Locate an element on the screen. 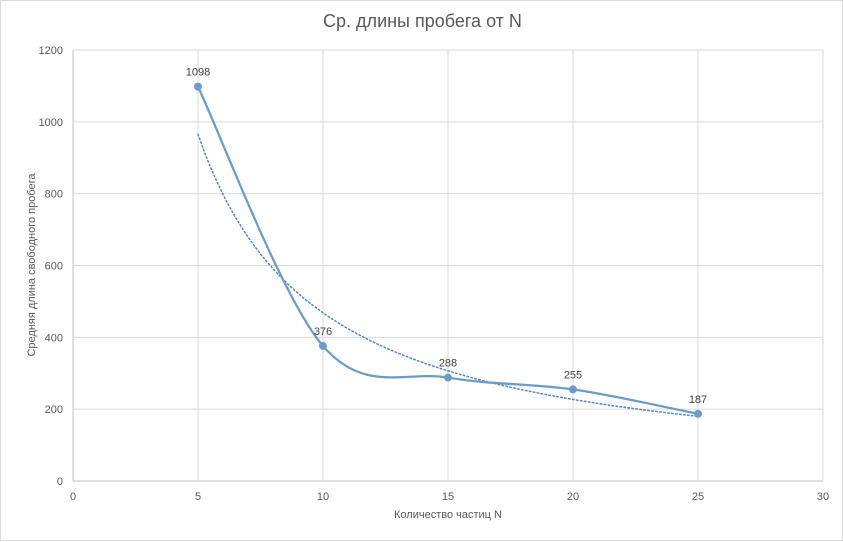  data-label: 1098 is located at coordinates (198, 73).